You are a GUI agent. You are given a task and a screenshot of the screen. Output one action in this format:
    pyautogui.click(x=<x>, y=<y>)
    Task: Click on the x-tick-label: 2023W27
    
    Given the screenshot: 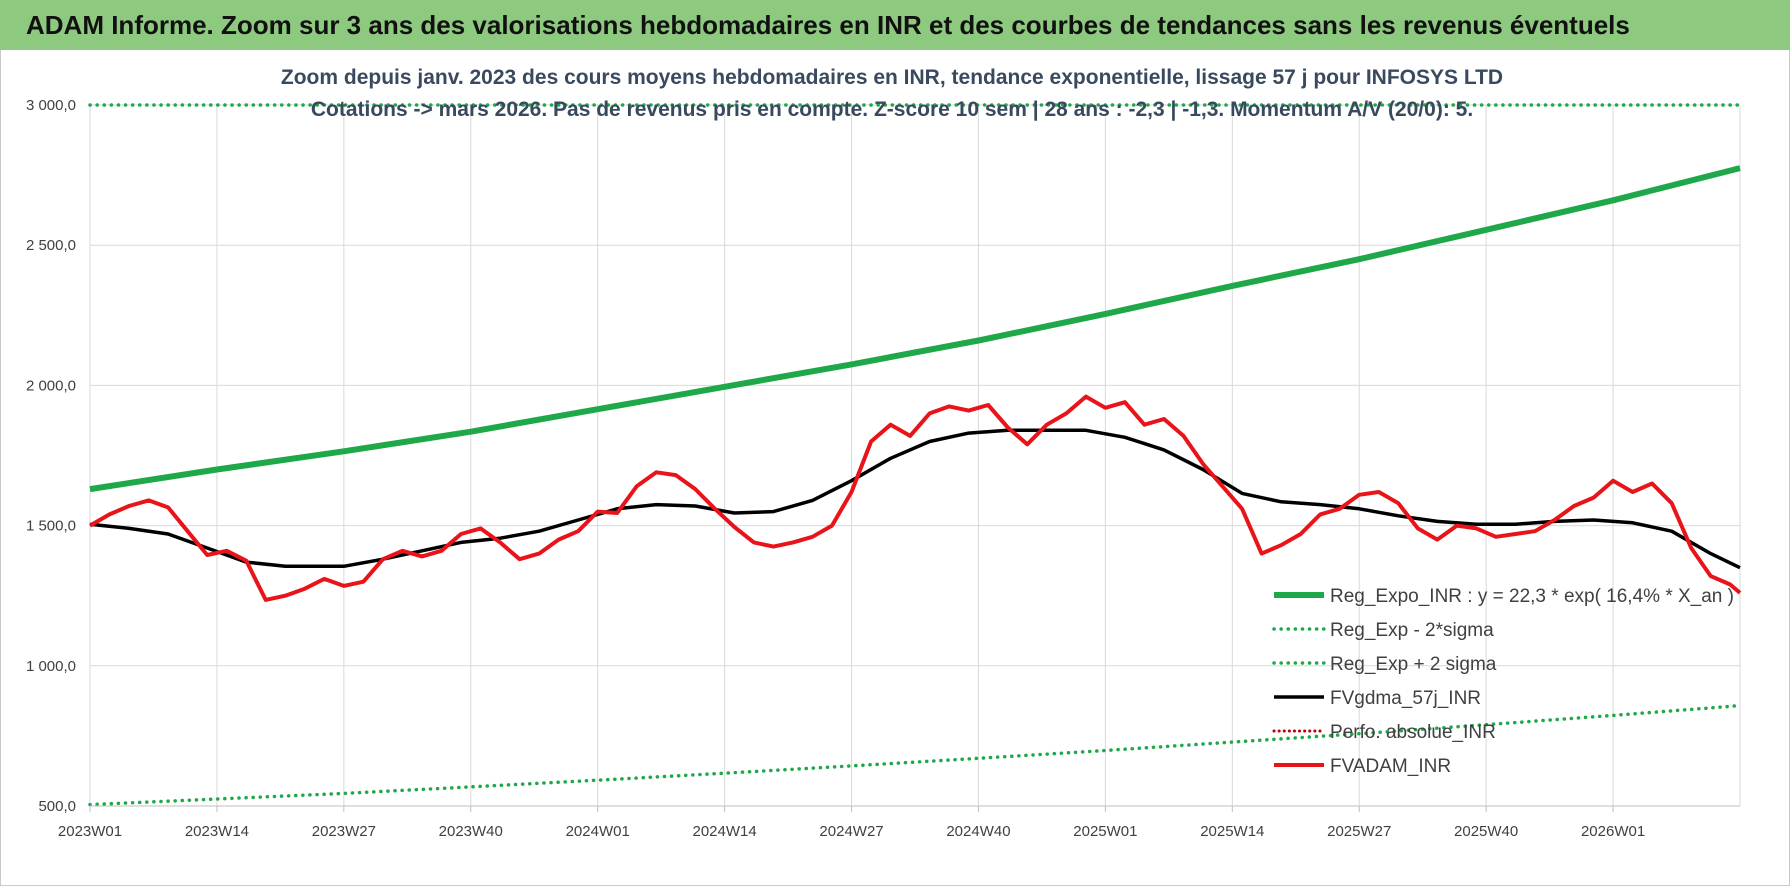 What is the action you would take?
    pyautogui.click(x=344, y=831)
    